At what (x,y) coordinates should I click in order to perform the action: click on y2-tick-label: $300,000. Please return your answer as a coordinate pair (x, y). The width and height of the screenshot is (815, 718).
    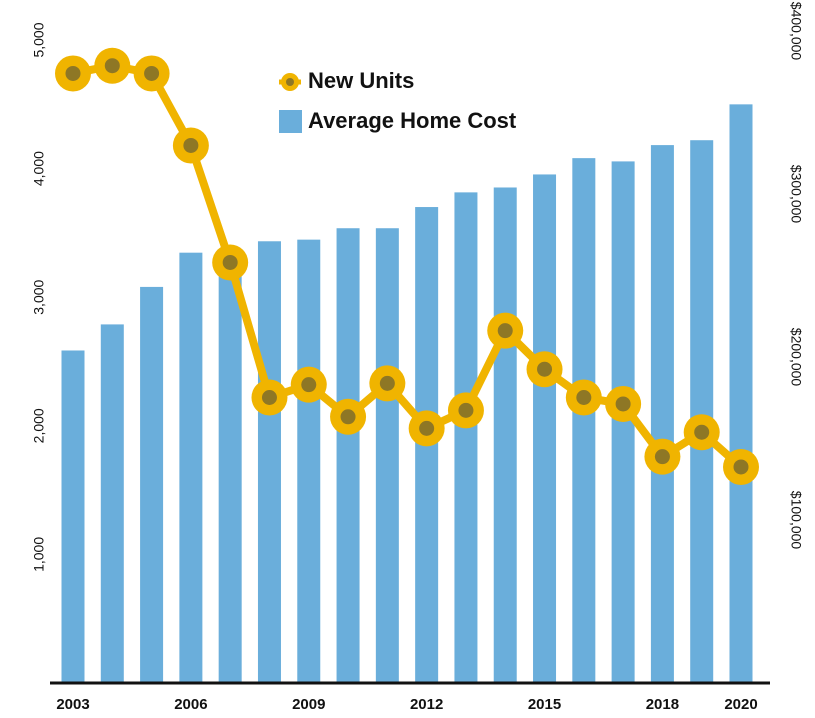
    Looking at the image, I should click on (796, 194).